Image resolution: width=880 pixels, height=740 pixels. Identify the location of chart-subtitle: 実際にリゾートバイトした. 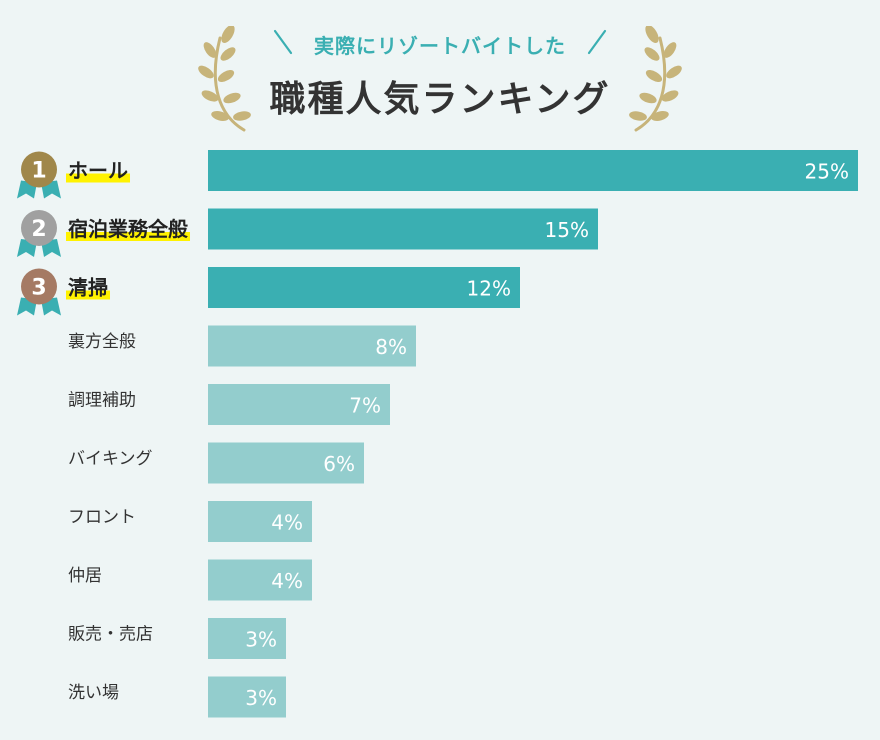
(440, 46).